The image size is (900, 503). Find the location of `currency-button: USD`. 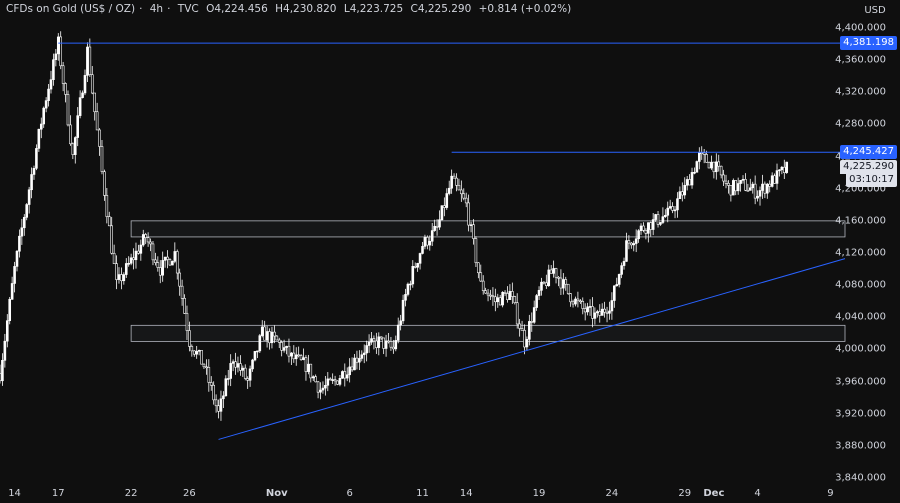

currency-button: USD is located at coordinates (875, 10).